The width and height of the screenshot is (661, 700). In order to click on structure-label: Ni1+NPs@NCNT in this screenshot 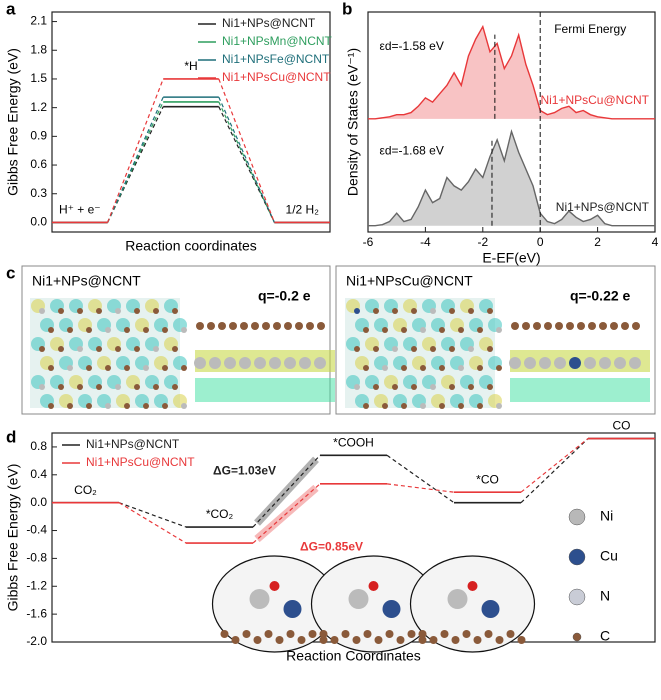, I will do `click(86, 281)`.